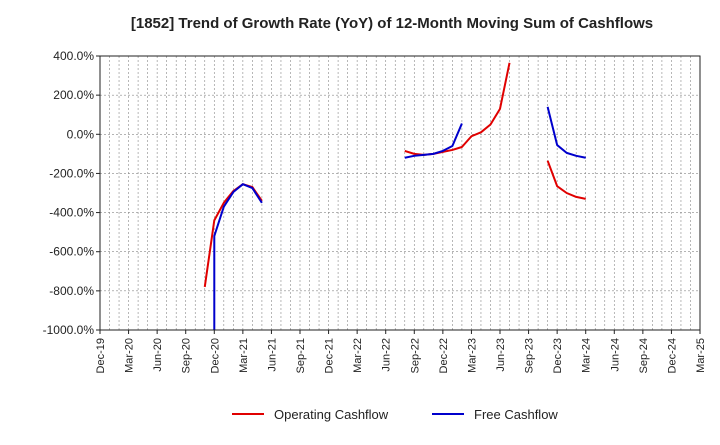 The width and height of the screenshot is (720, 445). What do you see at coordinates (387, 355) in the screenshot?
I see `x-tick-label: Jun-22` at bounding box center [387, 355].